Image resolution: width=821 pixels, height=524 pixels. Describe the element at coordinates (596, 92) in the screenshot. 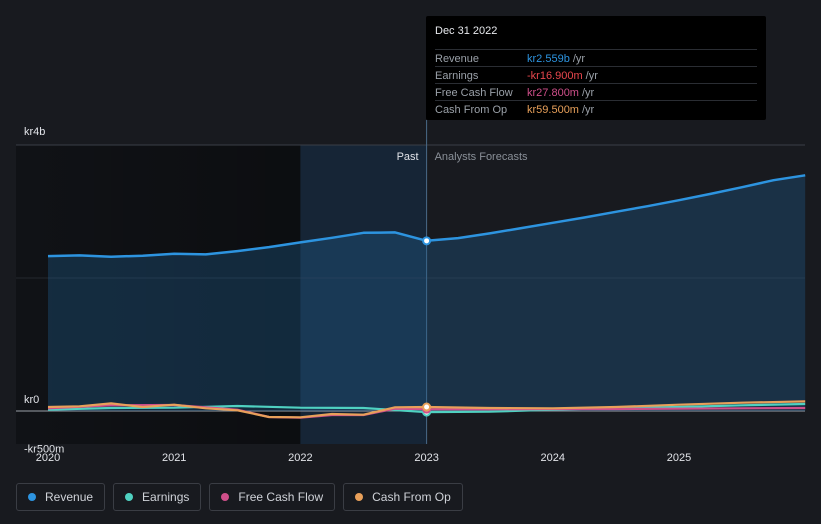

I see `tooltip-row-free-cash-flow: Free Cash Flow kr27.800m/yr` at that location.